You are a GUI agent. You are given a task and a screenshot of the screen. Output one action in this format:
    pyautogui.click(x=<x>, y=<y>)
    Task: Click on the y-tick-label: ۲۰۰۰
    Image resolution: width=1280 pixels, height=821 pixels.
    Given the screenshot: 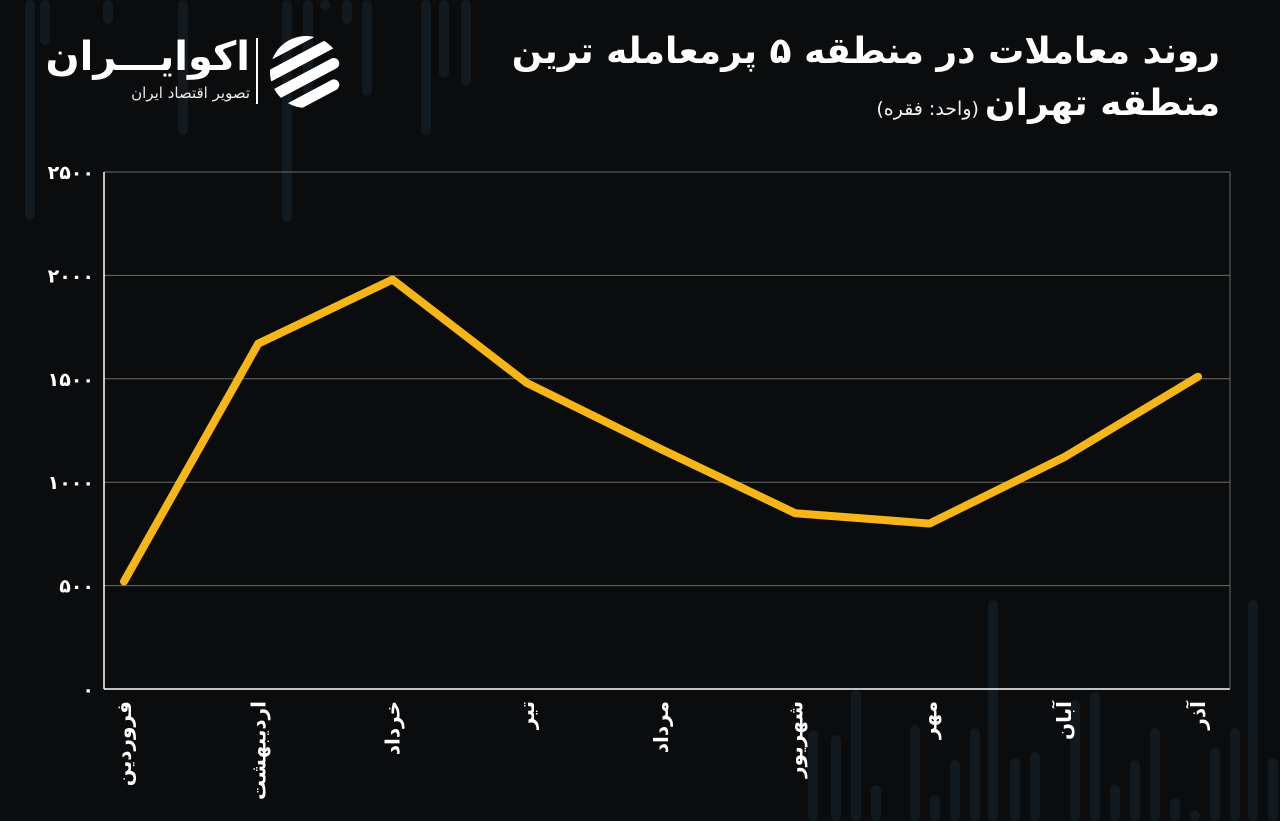 What is the action you would take?
    pyautogui.click(x=71, y=276)
    